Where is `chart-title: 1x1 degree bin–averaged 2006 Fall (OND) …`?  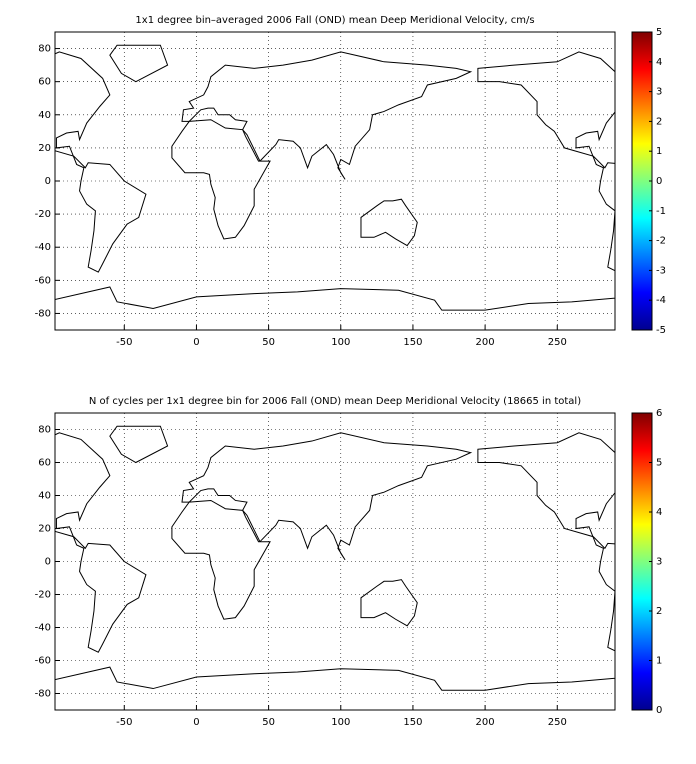
chart-title: 1x1 degree bin–averaged 2006 Fall (OND) … is located at coordinates (334, 20).